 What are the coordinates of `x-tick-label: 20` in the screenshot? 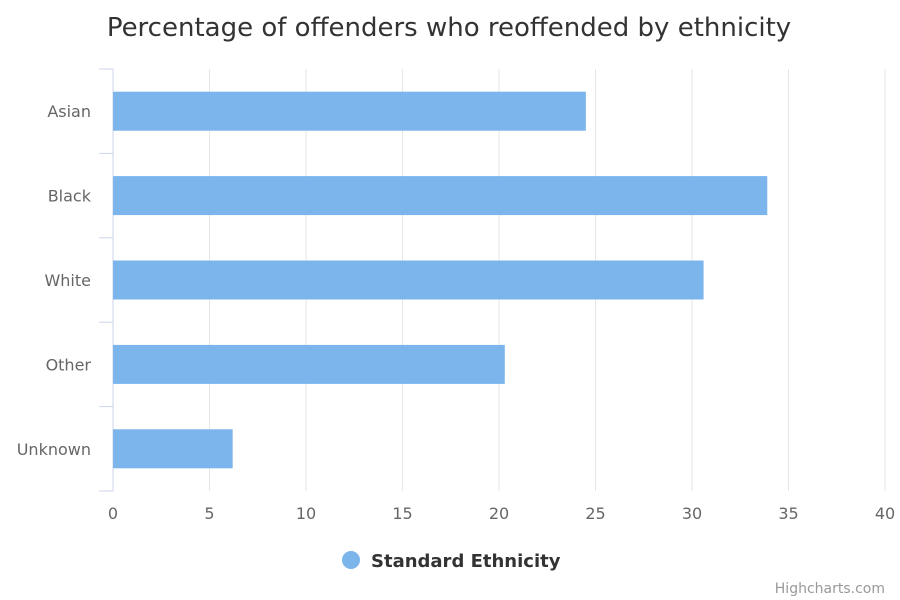 It's located at (499, 513).